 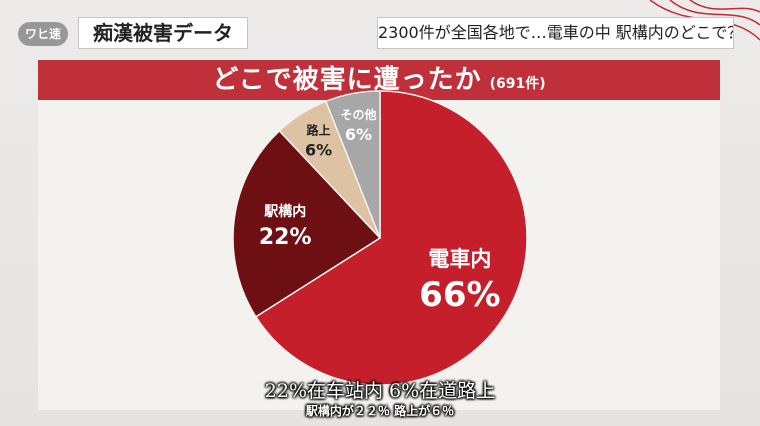 What do you see at coordinates (358, 134) in the screenshot?
I see `pie-slice-value-4: 6%` at bounding box center [358, 134].